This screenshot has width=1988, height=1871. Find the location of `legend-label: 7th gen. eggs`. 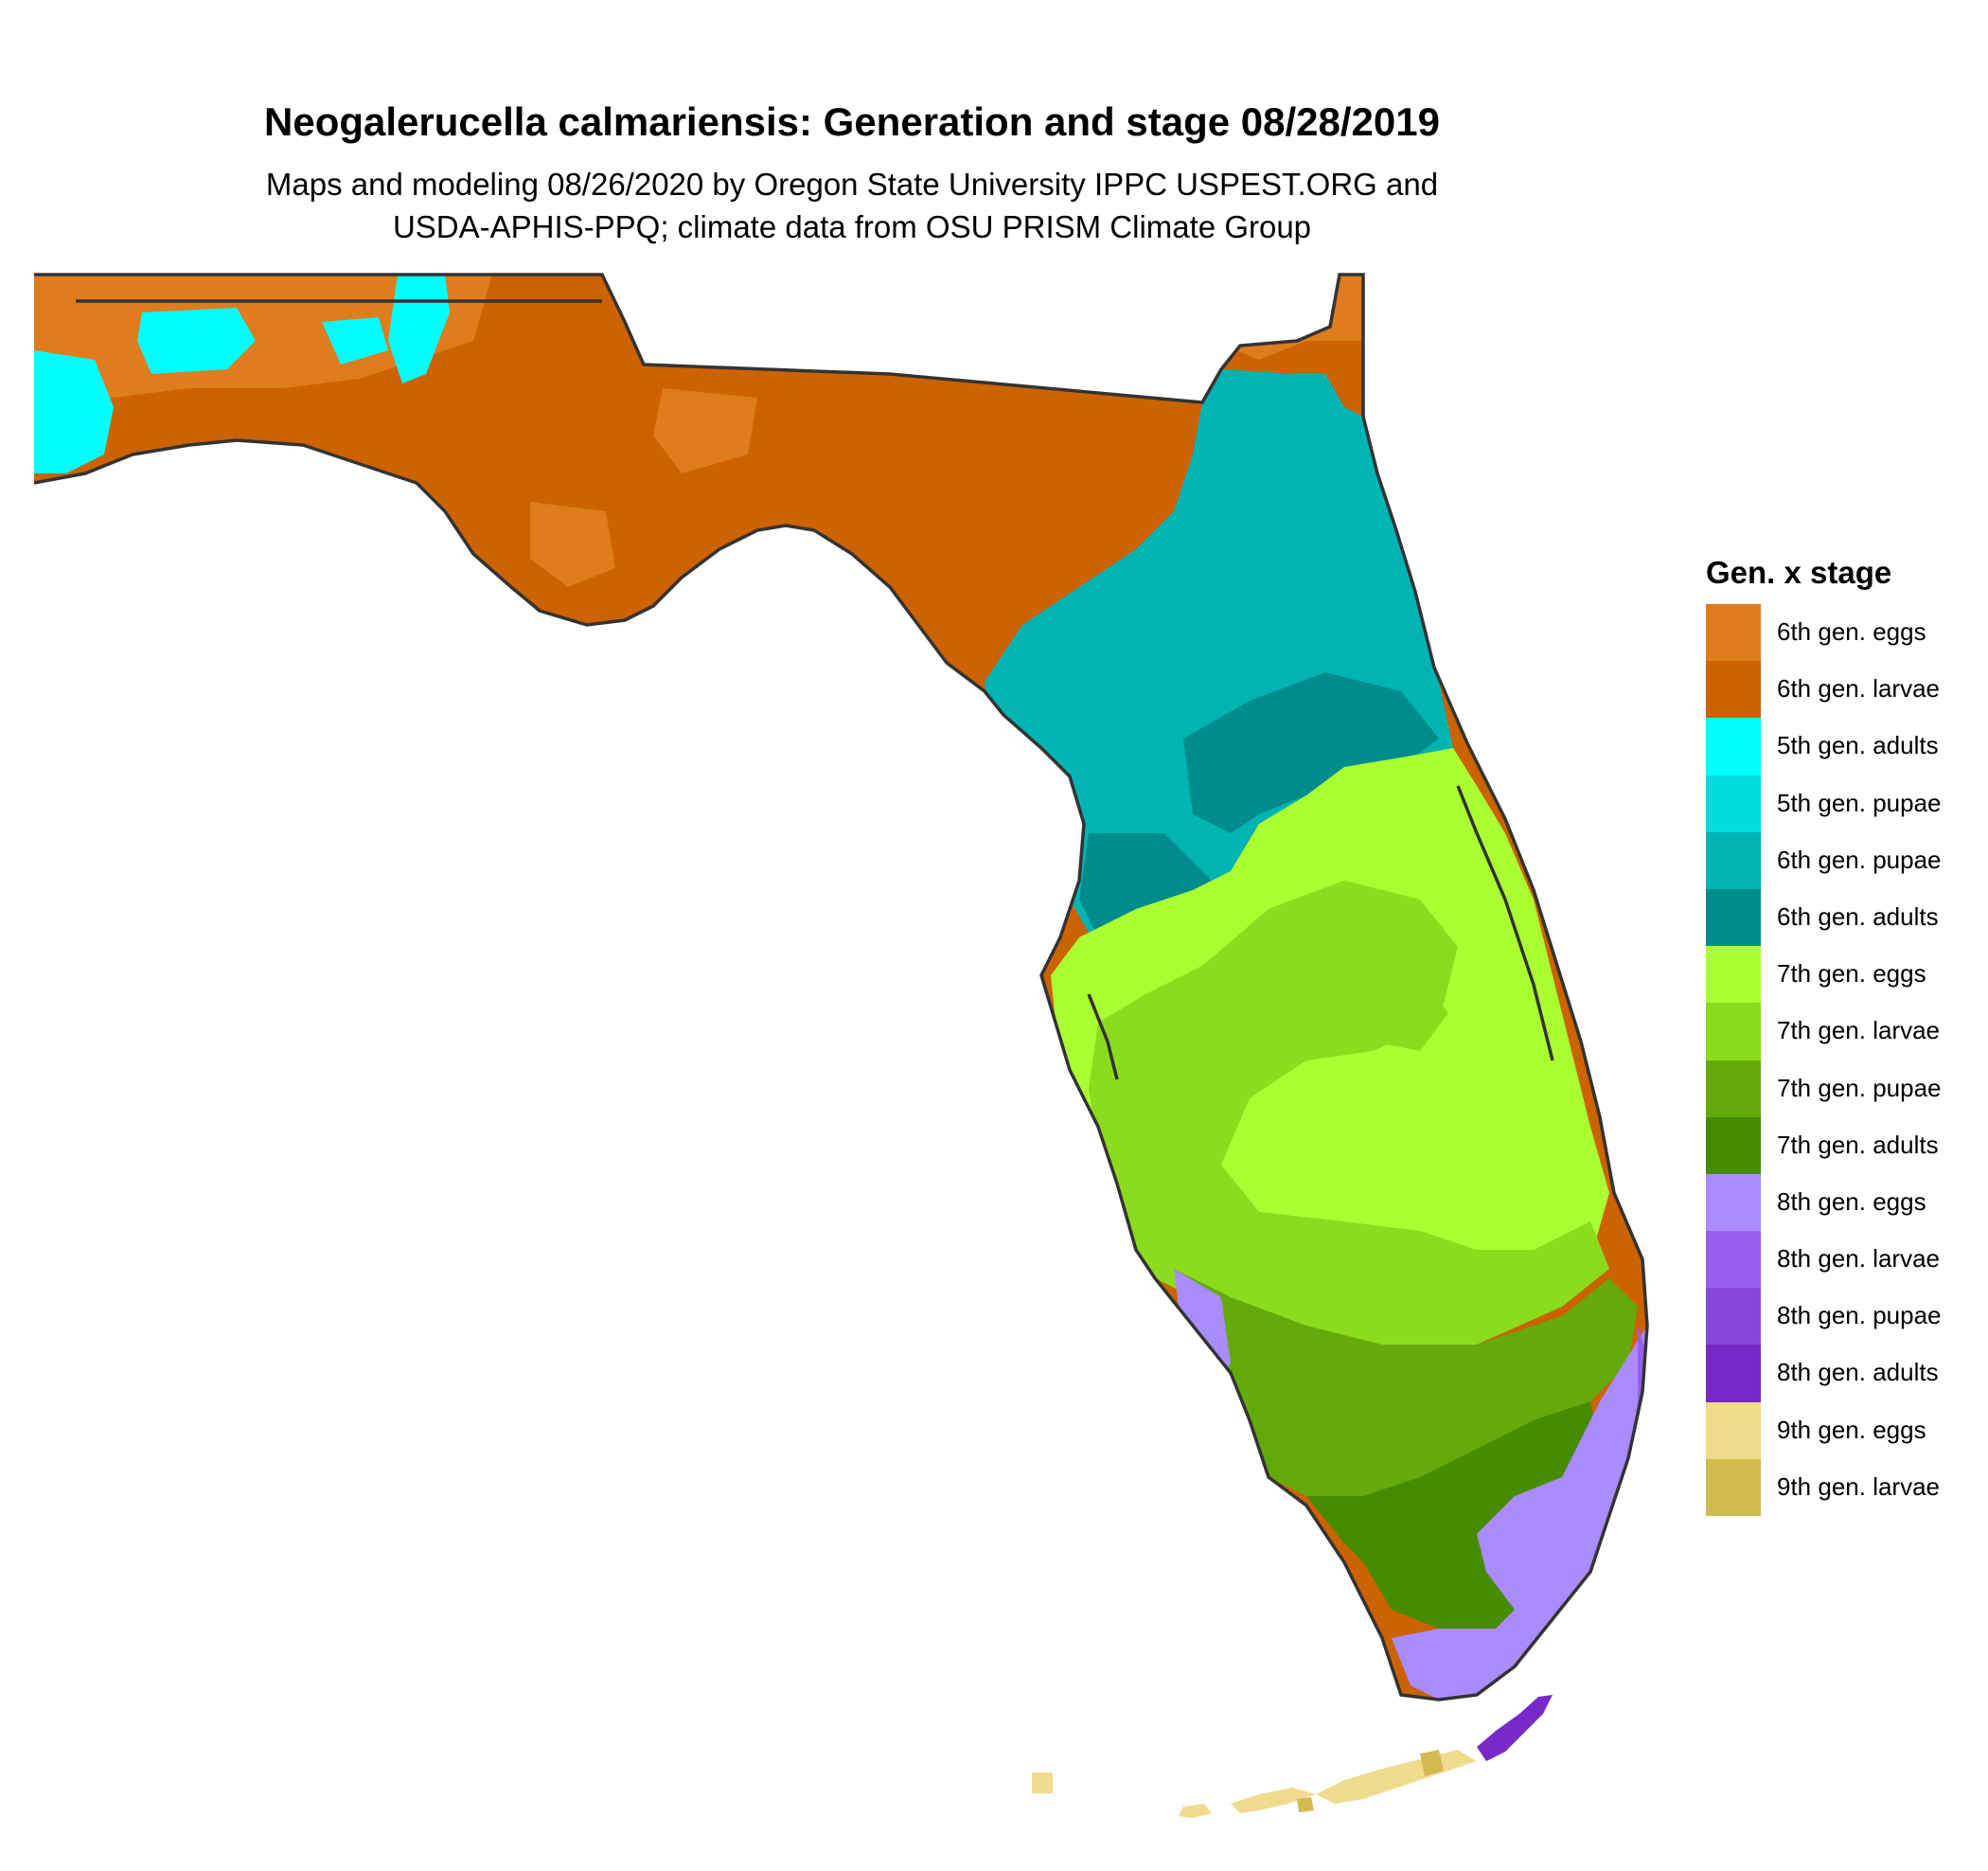

legend-label: 7th gen. eggs is located at coordinates (1851, 974).